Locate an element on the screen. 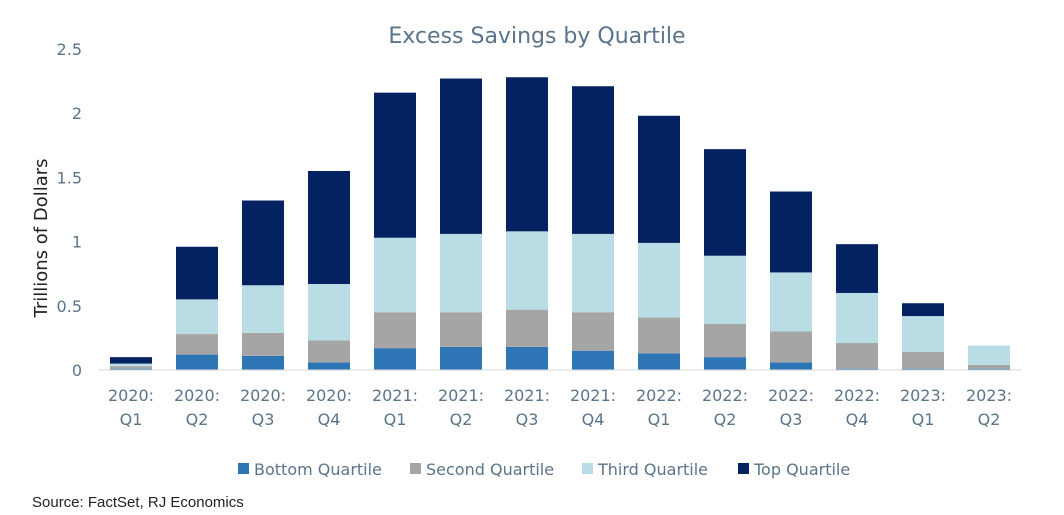 This screenshot has height=515, width=1064. chart-title: Excess Savings by Quartile is located at coordinates (536, 36).